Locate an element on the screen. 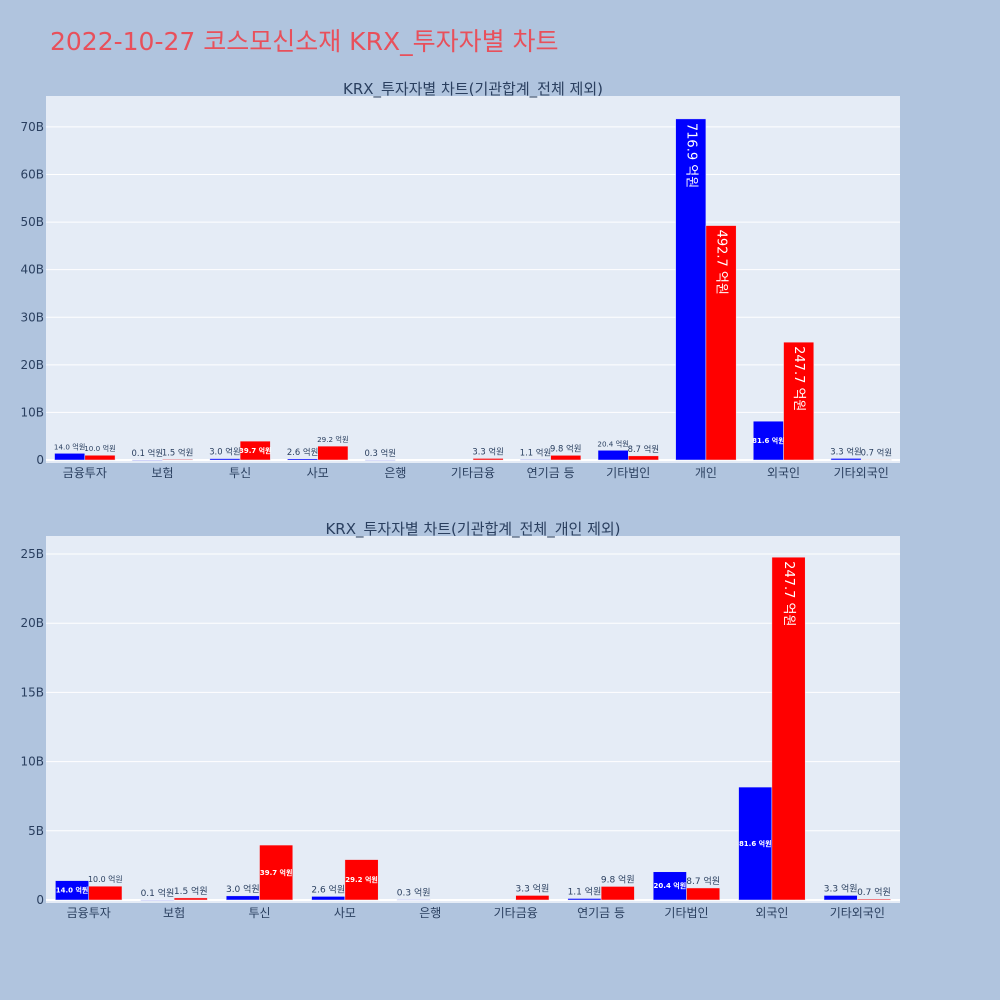  y-tick-label: 15B is located at coordinates (32, 692).